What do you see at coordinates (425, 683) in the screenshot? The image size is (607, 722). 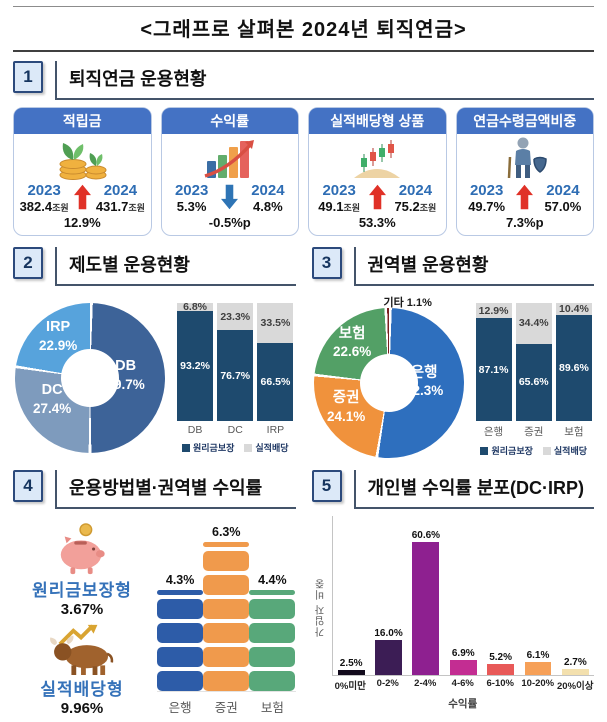 I see `x-tick-label: 2-4%` at bounding box center [425, 683].